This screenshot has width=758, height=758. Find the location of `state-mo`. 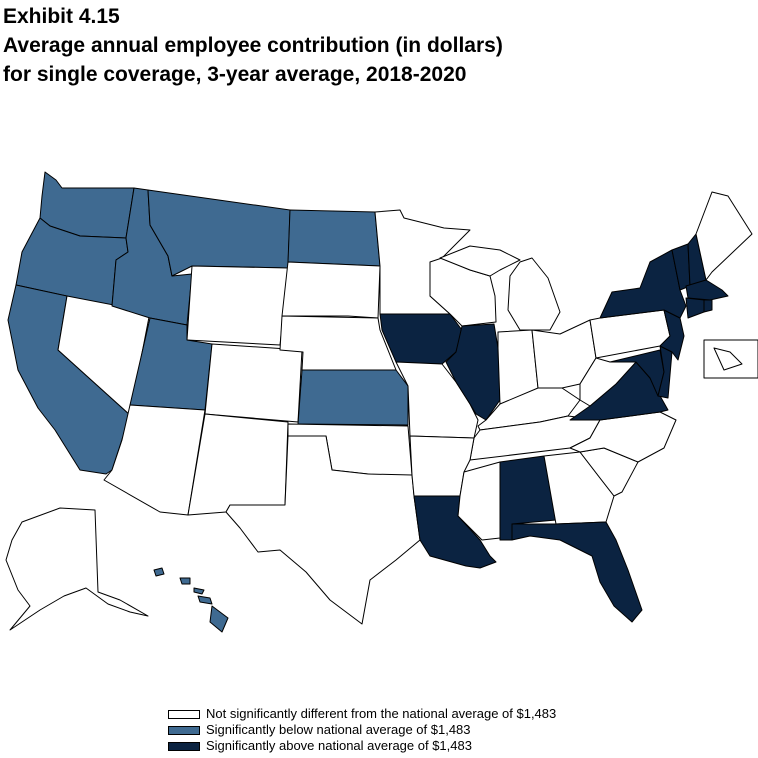

state-mo is located at coordinates (437, 400).